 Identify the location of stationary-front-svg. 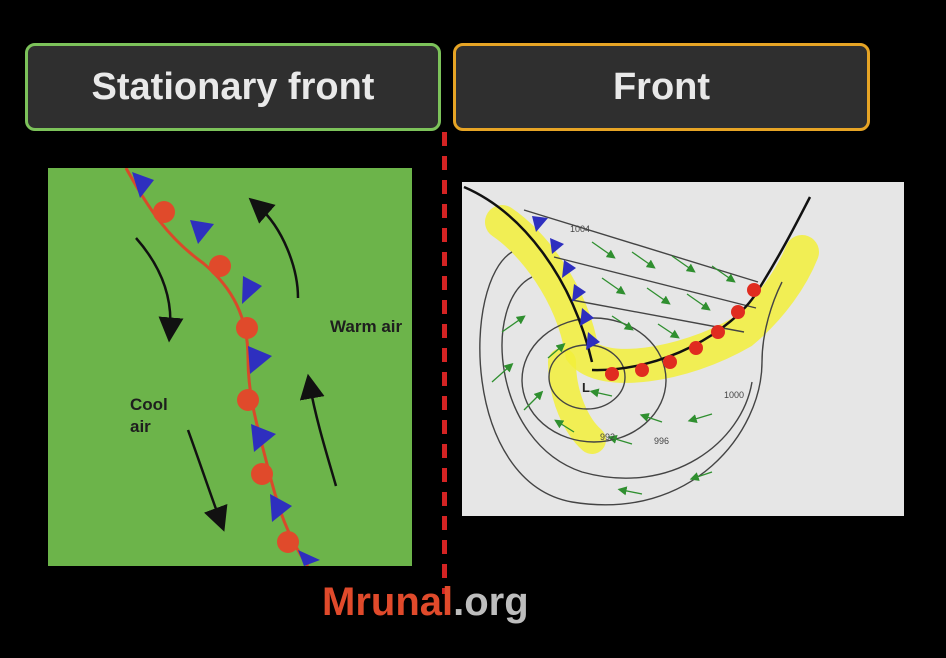
(231, 367).